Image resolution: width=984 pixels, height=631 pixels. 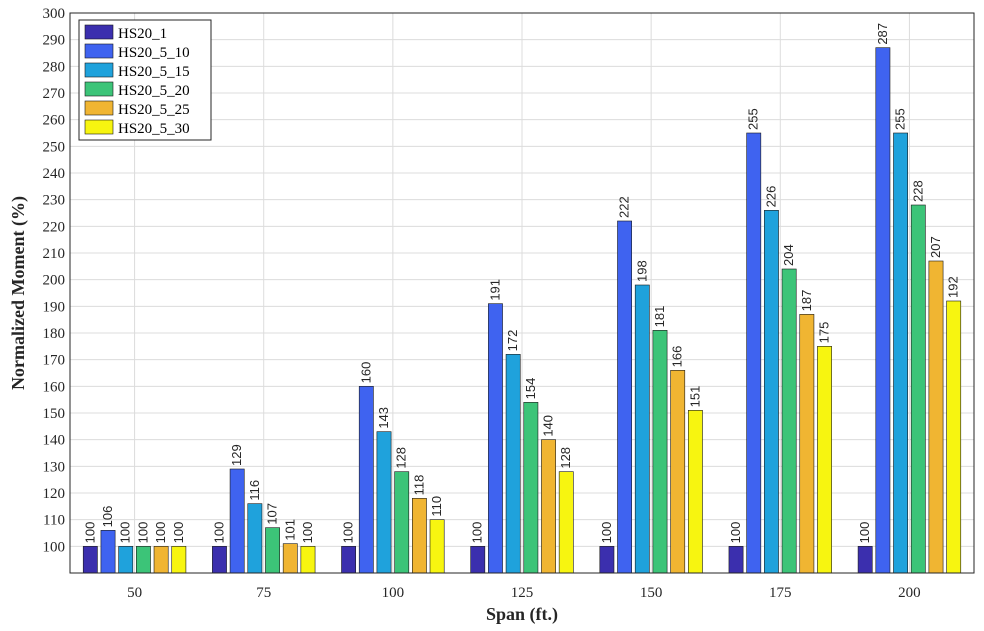 What do you see at coordinates (54, 334) in the screenshot?
I see `y-tick-label: 180` at bounding box center [54, 334].